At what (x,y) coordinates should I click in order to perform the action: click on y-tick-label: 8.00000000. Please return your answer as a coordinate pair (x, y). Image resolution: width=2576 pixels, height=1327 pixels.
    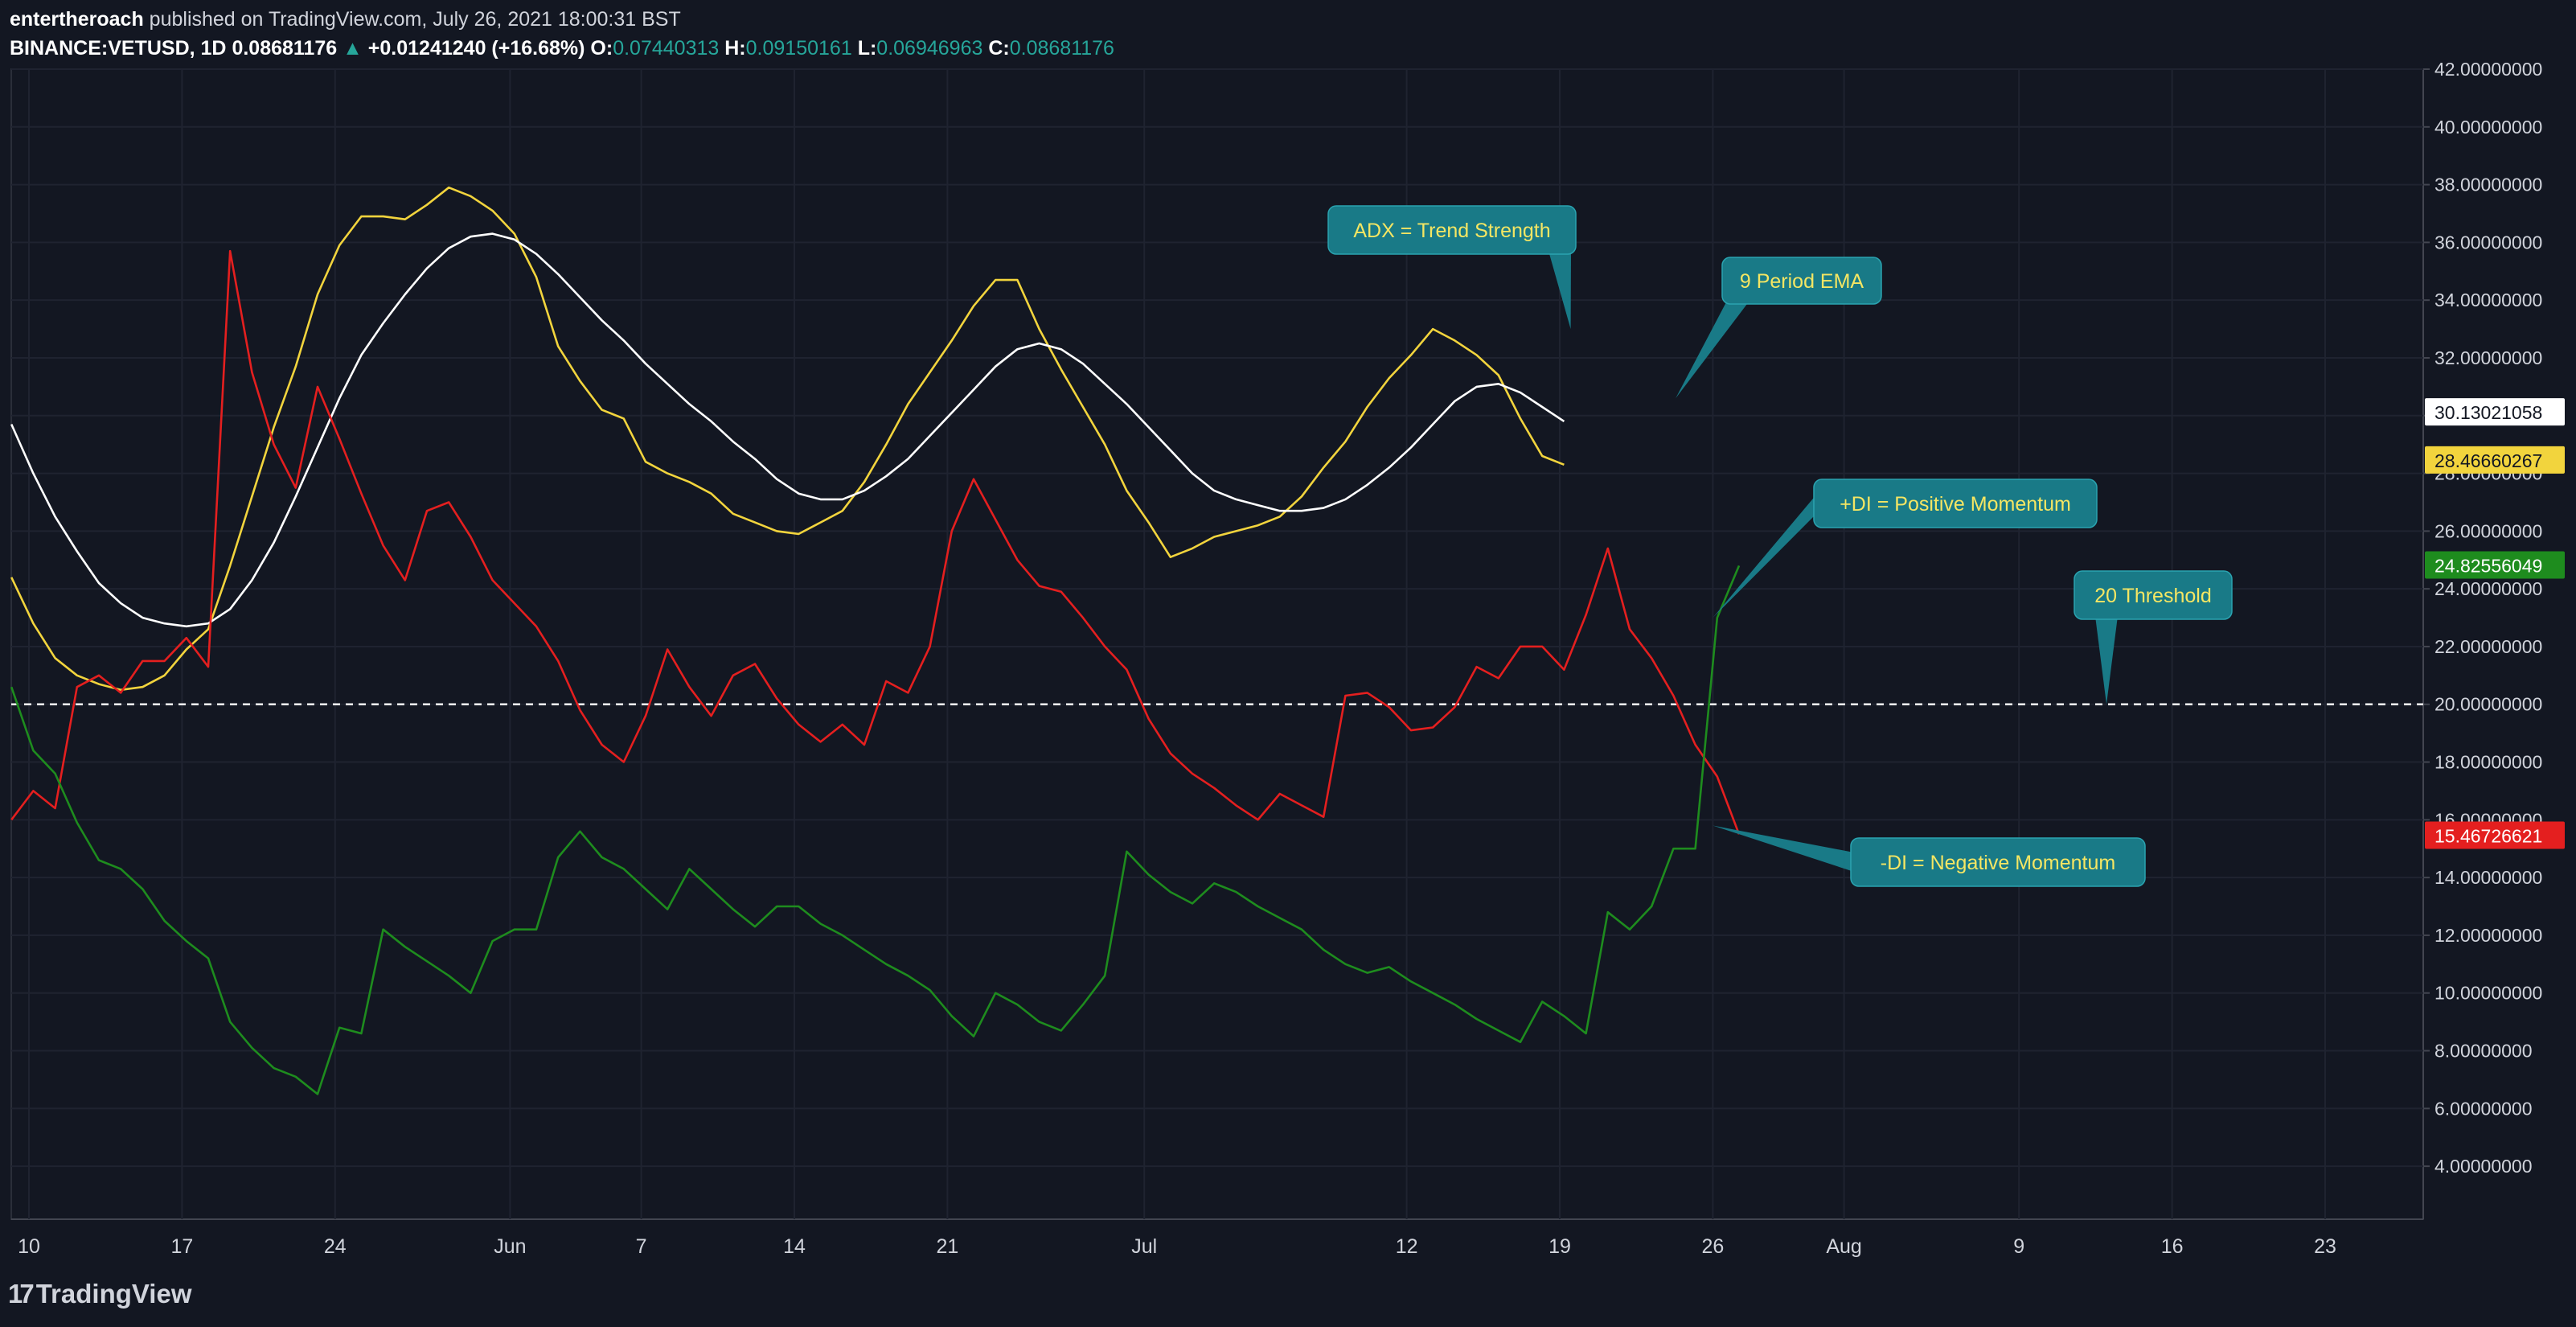
    Looking at the image, I should click on (2484, 1051).